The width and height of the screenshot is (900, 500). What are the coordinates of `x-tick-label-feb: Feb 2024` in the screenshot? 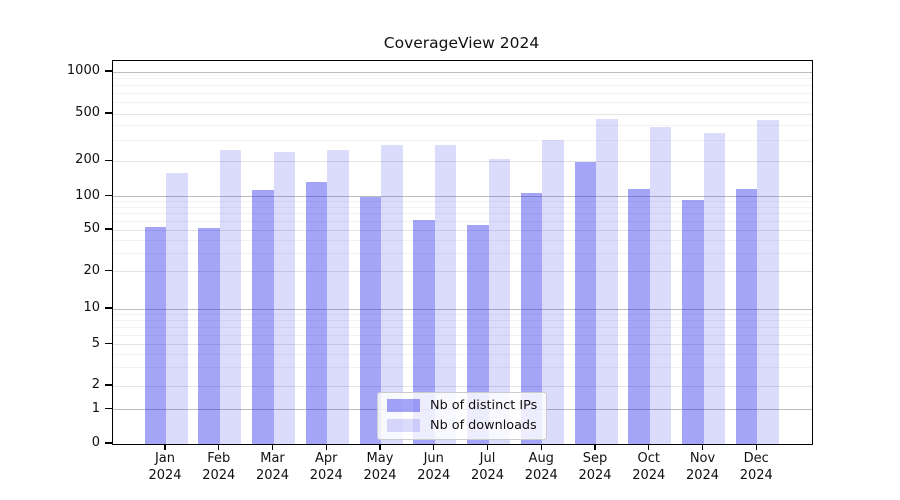 It's located at (219, 467).